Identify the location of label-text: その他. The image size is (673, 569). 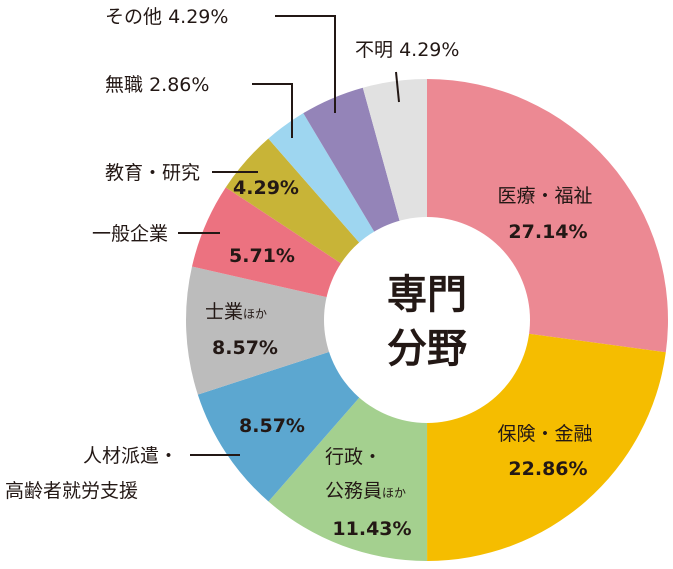
(133, 17).